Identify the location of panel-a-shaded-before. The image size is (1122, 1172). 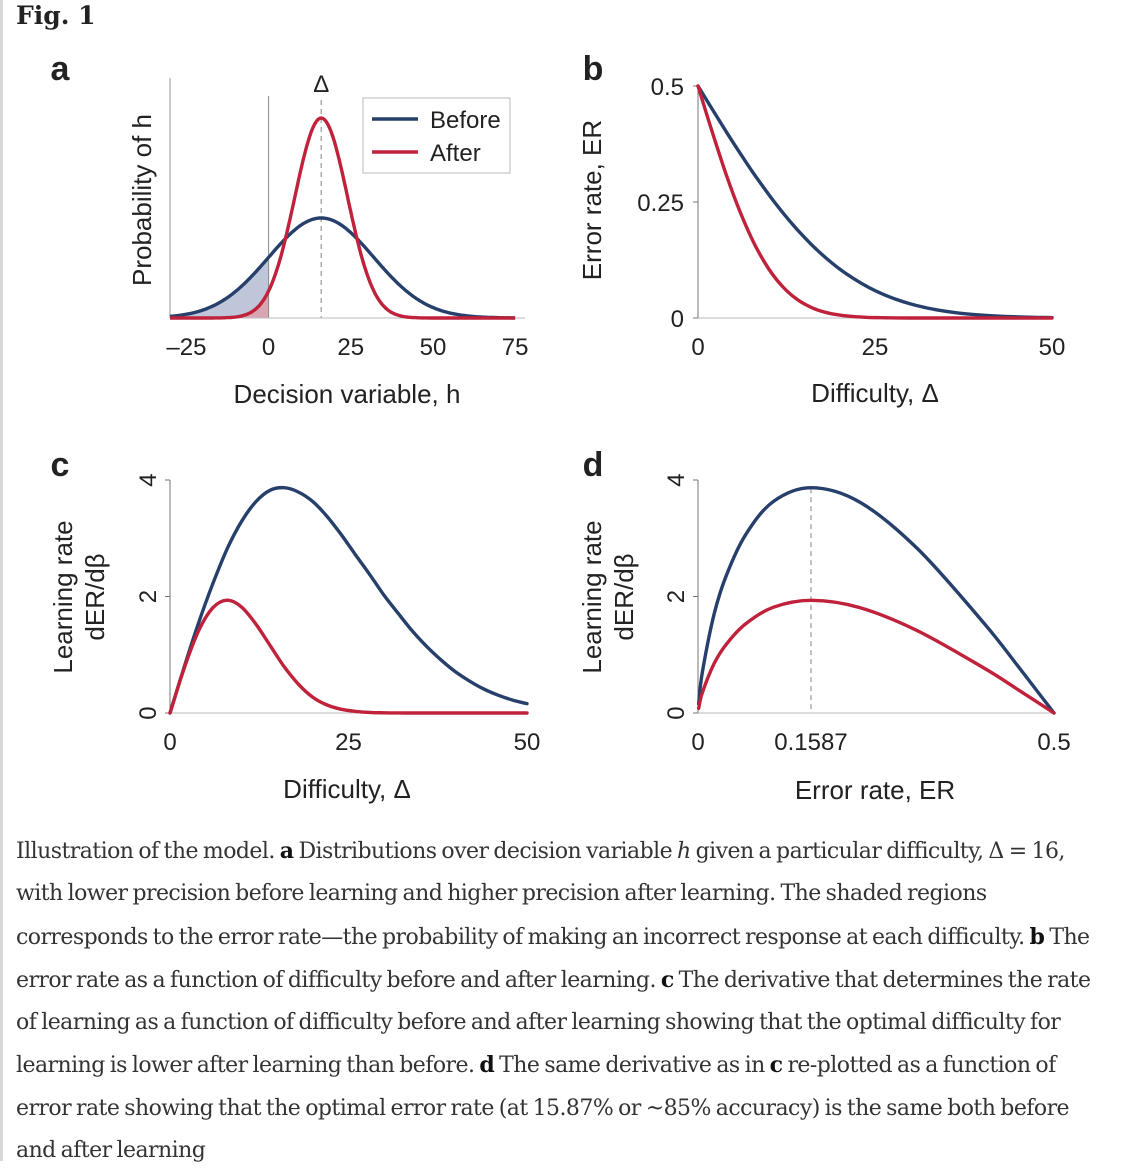
(219, 287).